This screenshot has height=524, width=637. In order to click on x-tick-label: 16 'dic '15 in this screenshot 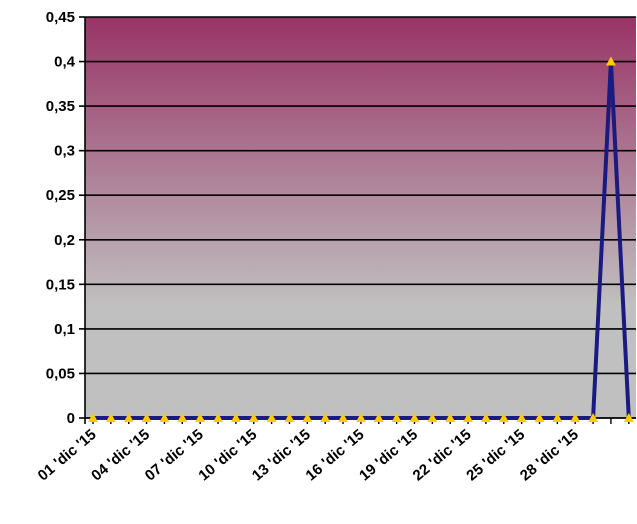, I will do `click(335, 455)`.